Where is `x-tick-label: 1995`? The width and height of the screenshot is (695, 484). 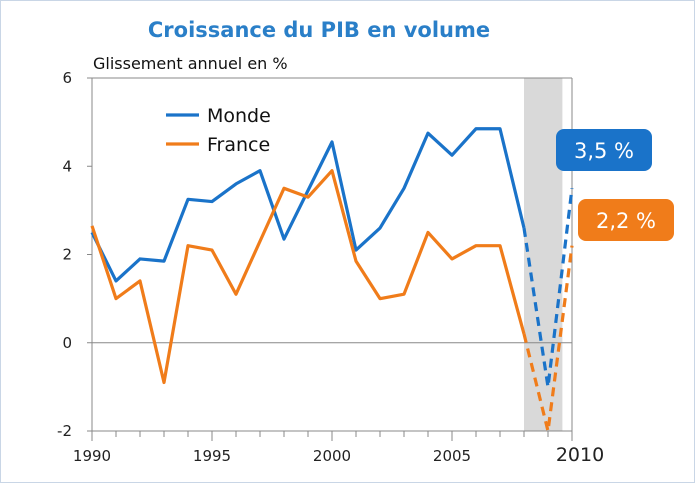
x-tick-label: 1995 is located at coordinates (212, 456).